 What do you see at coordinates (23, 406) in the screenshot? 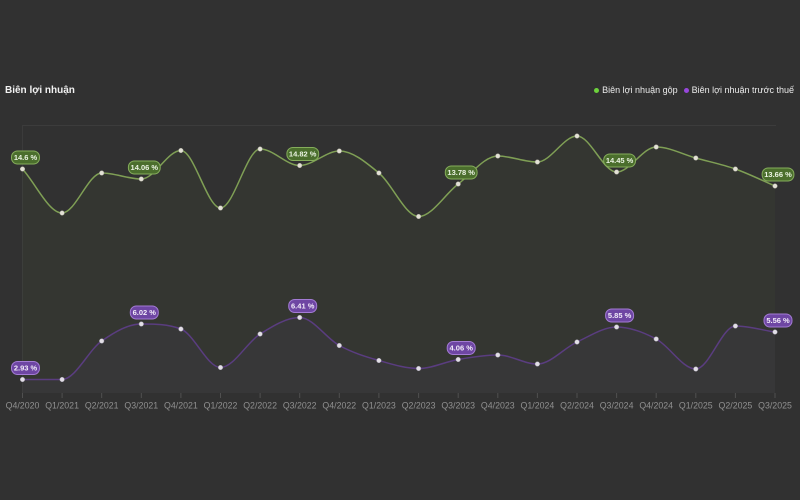
I see `svg-text: Q4/2020` at bounding box center [23, 406].